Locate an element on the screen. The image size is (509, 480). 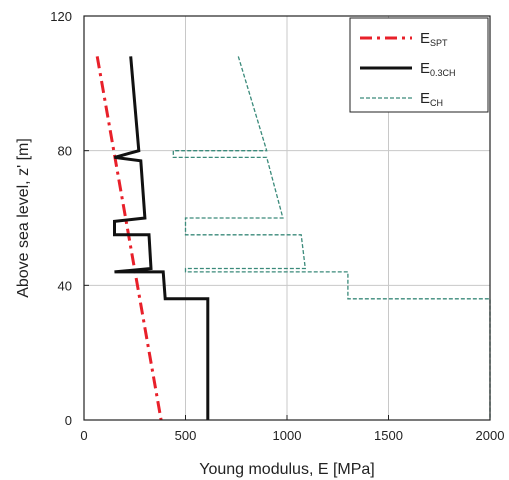
legend-label-espt: ESPT is located at coordinates (434, 39).